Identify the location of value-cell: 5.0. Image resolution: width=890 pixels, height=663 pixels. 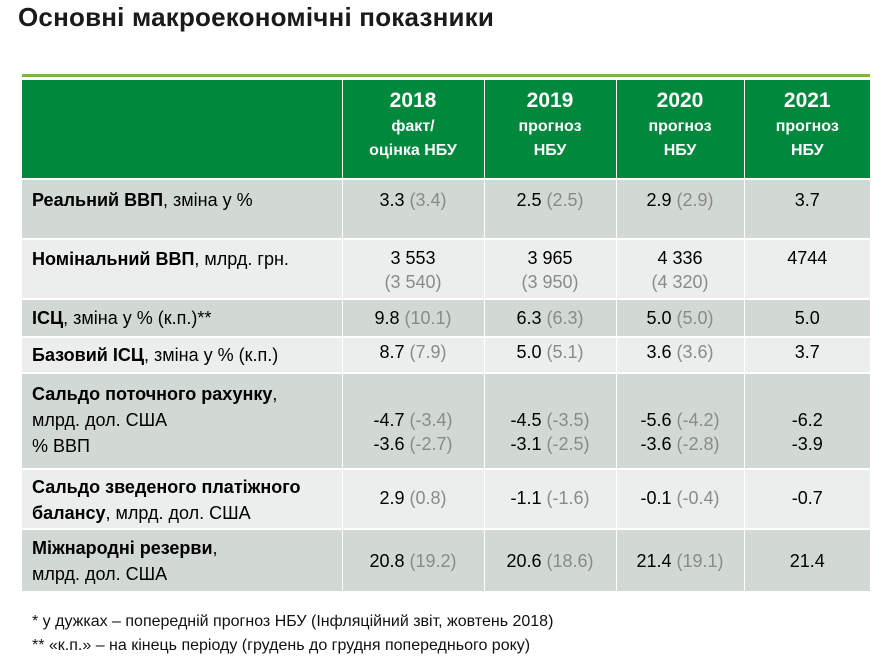
(806, 317).